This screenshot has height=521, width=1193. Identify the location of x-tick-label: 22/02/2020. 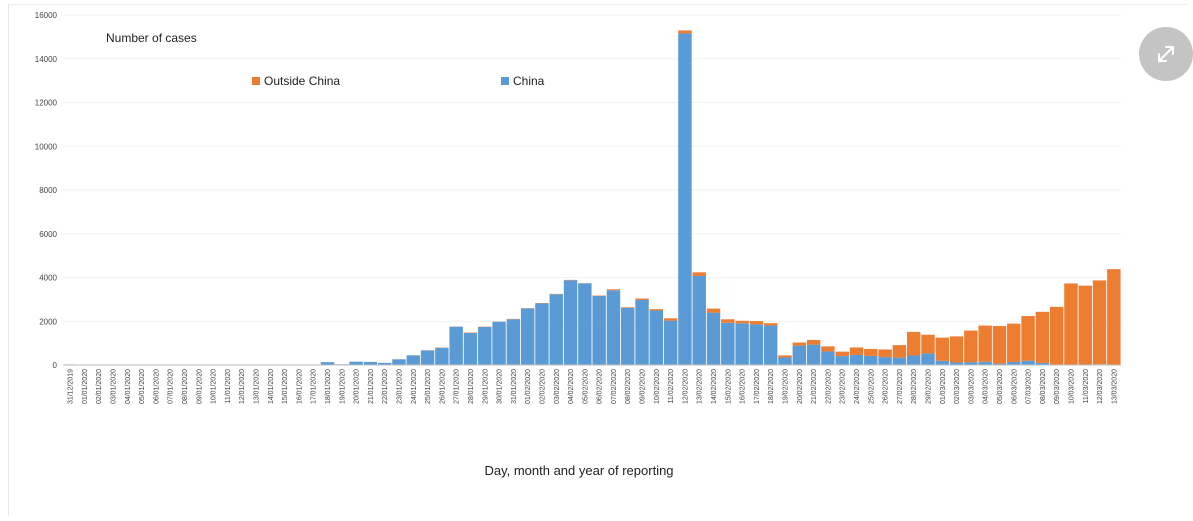
(828, 386).